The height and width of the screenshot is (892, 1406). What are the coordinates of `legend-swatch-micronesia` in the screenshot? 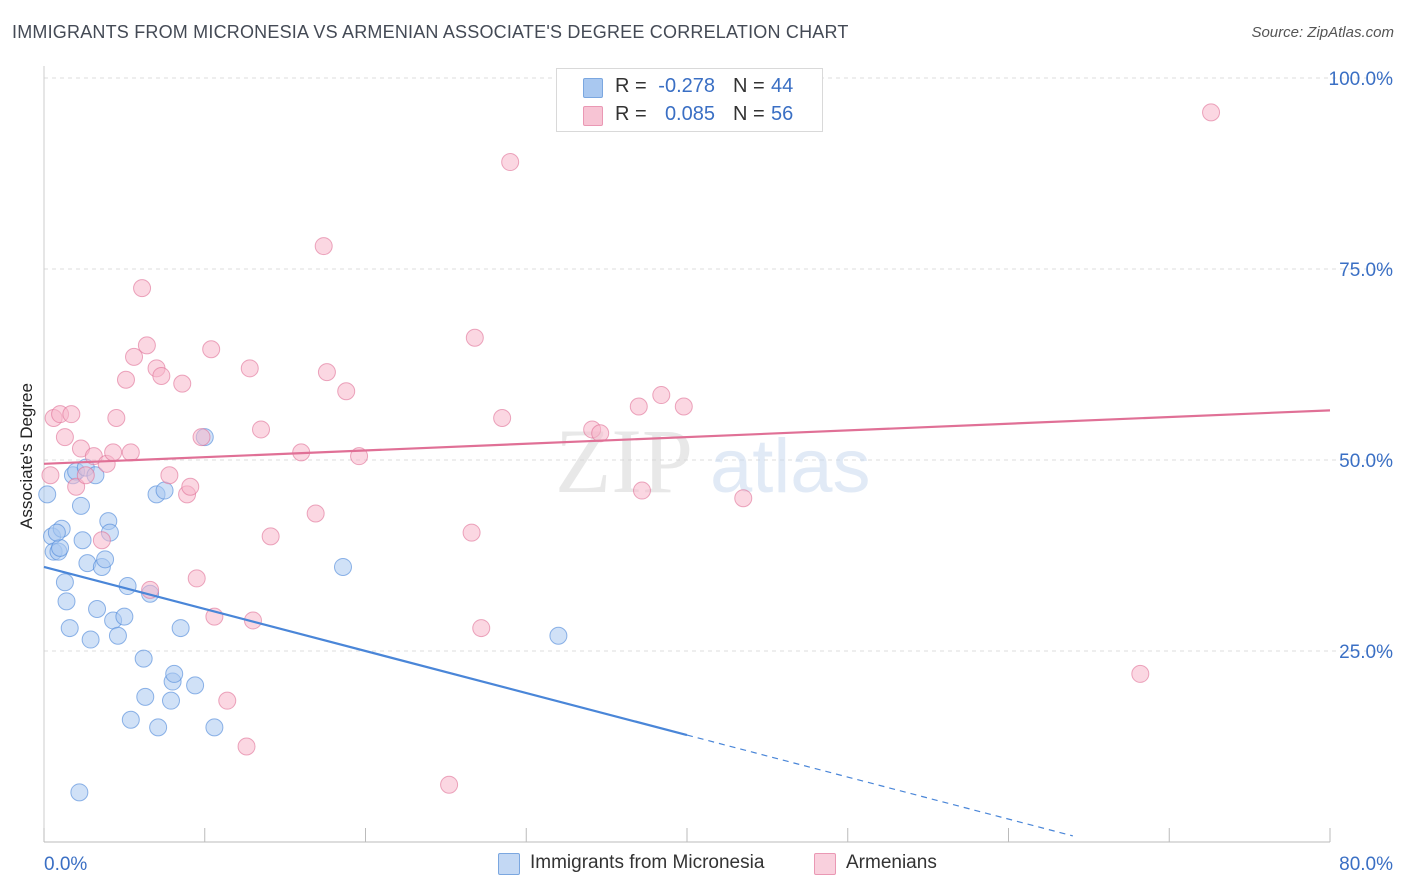 It's located at (593, 88).